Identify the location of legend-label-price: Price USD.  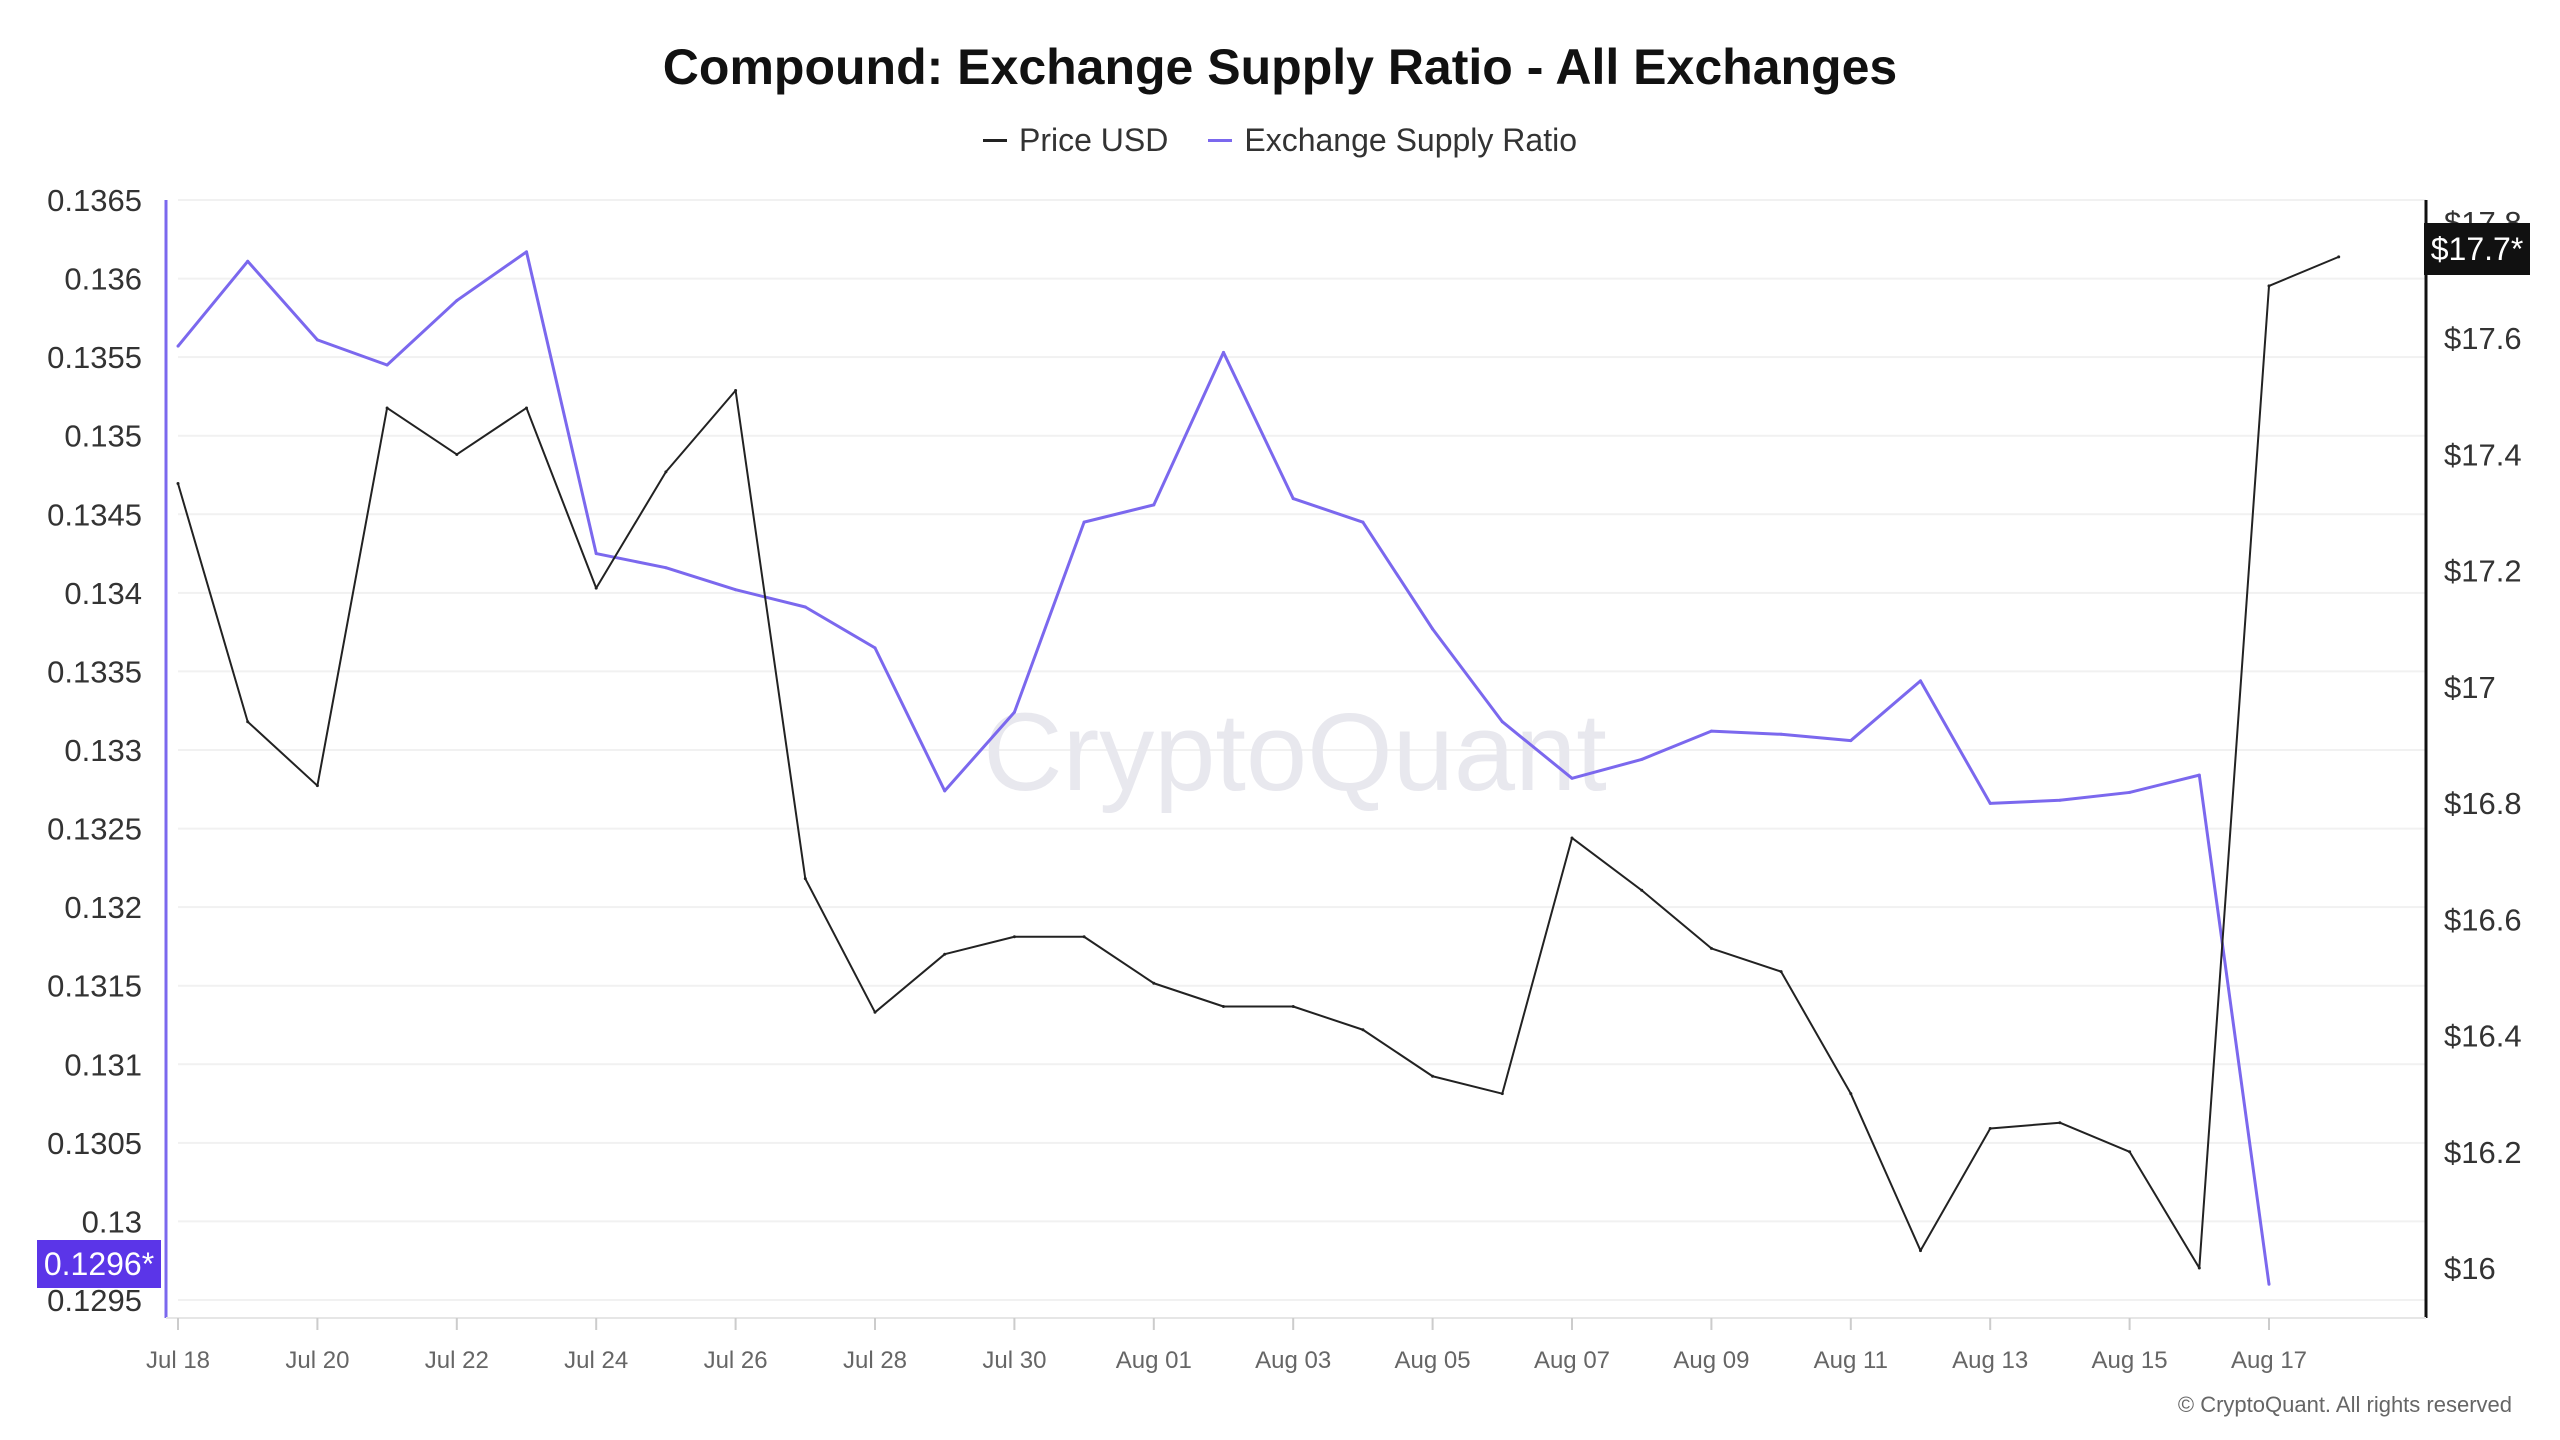
(1093, 140).